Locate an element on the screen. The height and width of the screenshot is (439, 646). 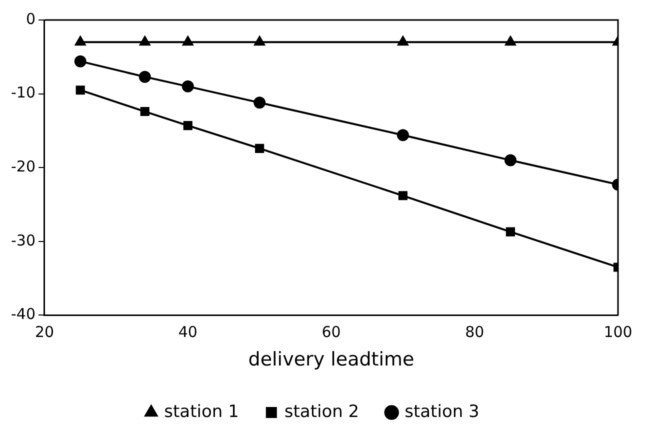
y-tick-label: -30 is located at coordinates (23, 240).